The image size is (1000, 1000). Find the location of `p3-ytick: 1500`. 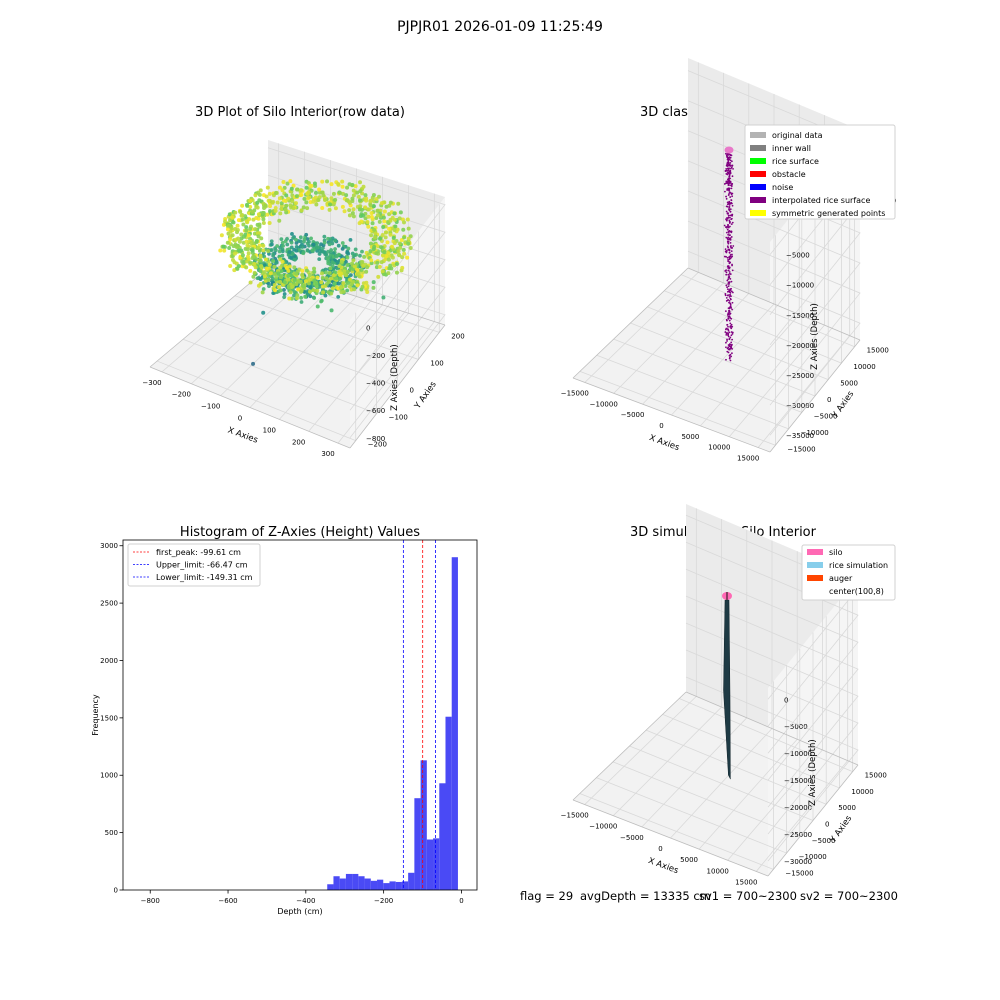

p3-ytick: 1500 is located at coordinates (109, 718).